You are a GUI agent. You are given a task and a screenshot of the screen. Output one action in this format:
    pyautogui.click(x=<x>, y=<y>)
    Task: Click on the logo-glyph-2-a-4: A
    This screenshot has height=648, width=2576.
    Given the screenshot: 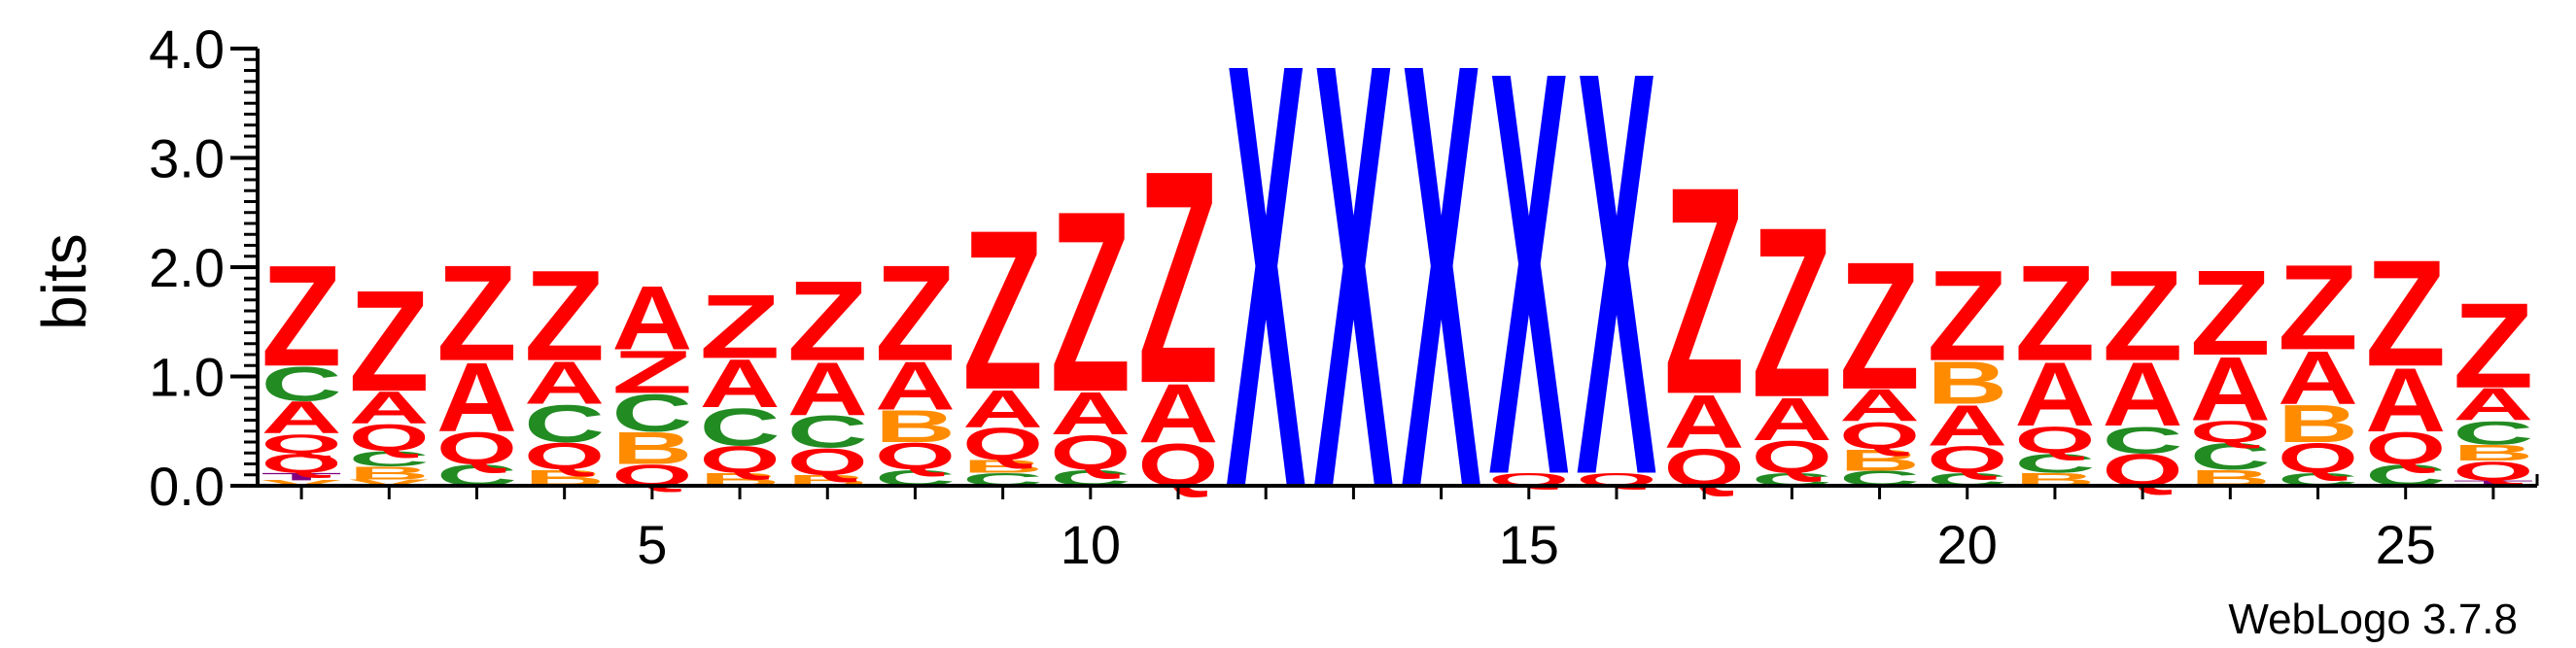 What is the action you would take?
    pyautogui.click(x=389, y=408)
    